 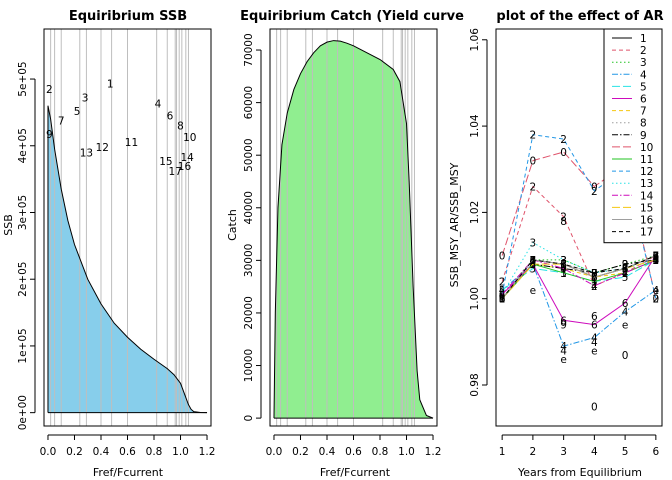 What do you see at coordinates (579, 16) in the screenshot?
I see `ar-panel-title: plot of the effect of AR` at bounding box center [579, 16].